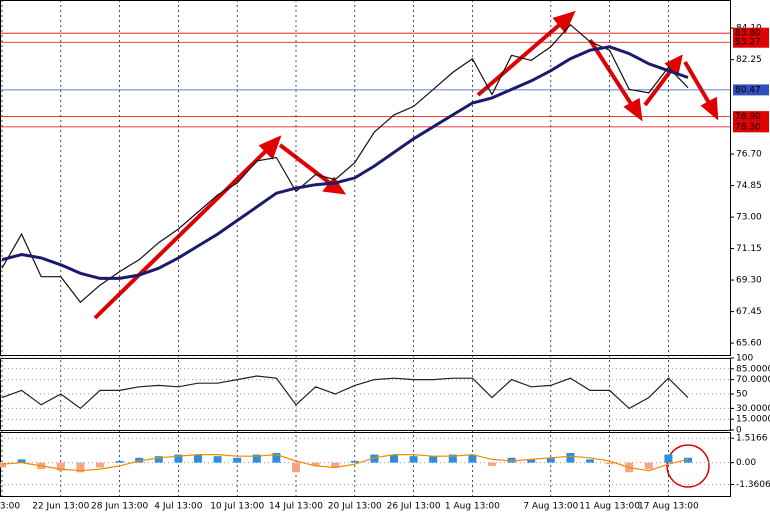 This screenshot has width=770, height=515. Describe the element at coordinates (749, 249) in the screenshot. I see `y-tick-label: 71.15` at that location.